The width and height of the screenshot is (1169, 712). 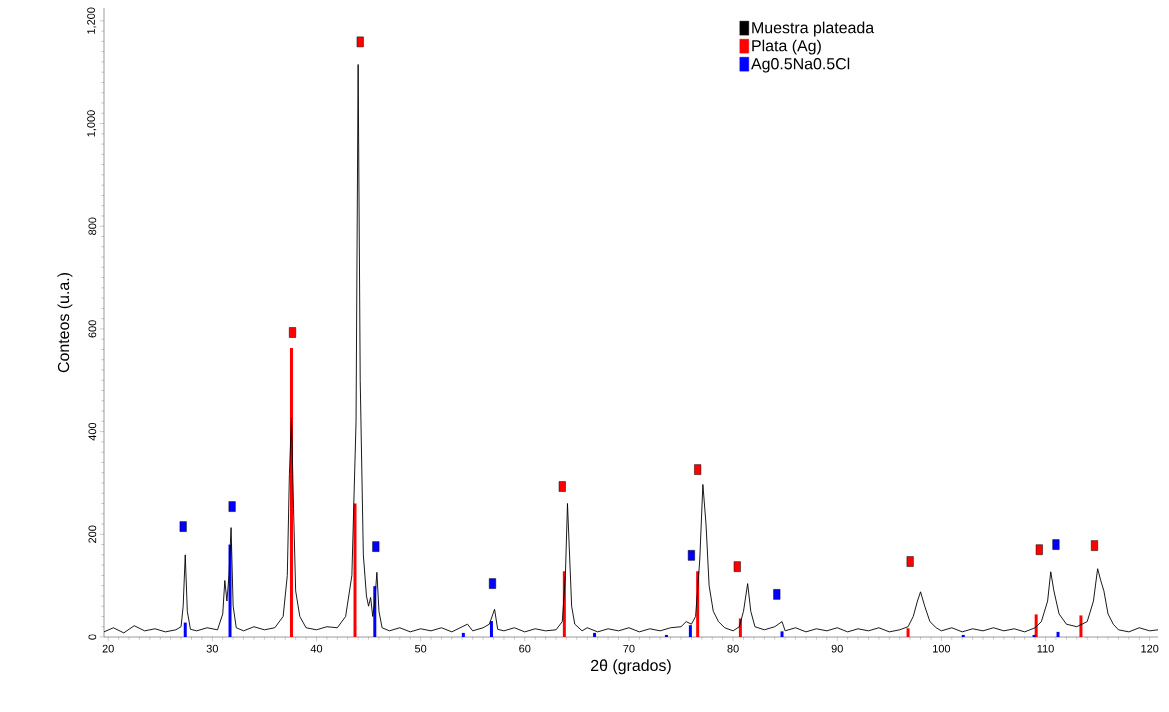 What do you see at coordinates (92, 329) in the screenshot?
I see `y-tick-label: 600` at bounding box center [92, 329].